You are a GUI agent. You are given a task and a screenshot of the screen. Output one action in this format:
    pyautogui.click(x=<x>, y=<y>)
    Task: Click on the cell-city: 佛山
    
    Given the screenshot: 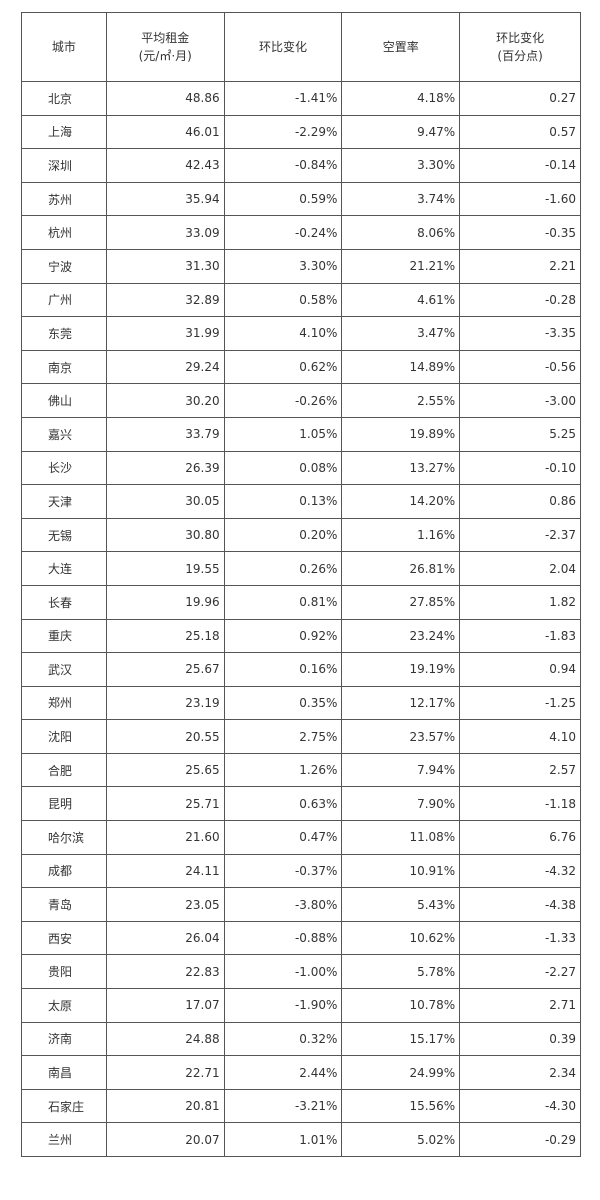 What is the action you would take?
    pyautogui.click(x=64, y=400)
    